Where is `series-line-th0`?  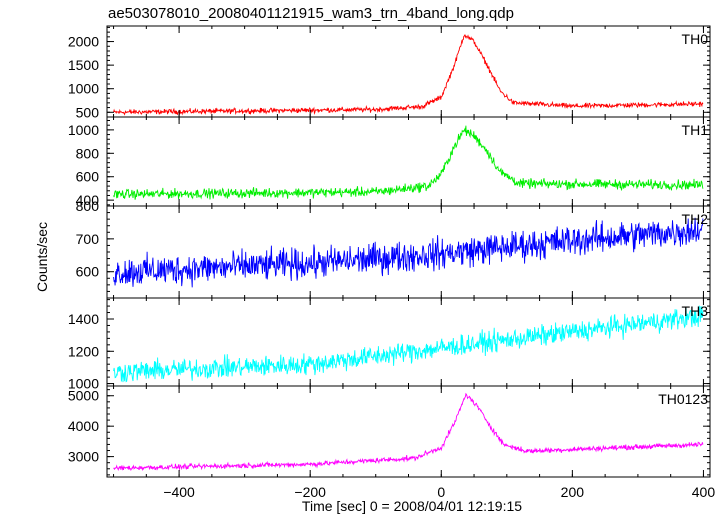 series-line-th0 is located at coordinates (408, 74).